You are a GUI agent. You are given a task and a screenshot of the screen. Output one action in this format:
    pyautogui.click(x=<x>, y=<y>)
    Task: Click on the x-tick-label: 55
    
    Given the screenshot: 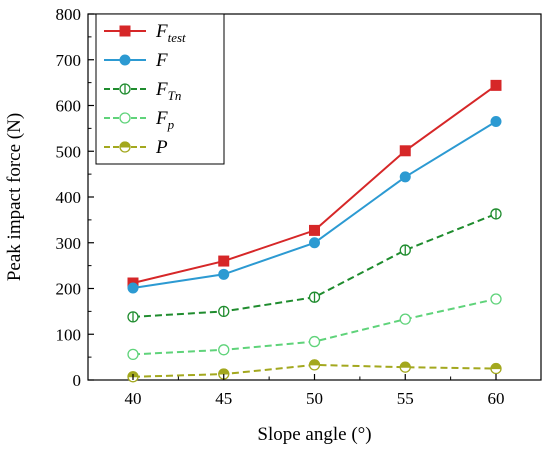 What is the action you would take?
    pyautogui.click(x=405, y=398)
    